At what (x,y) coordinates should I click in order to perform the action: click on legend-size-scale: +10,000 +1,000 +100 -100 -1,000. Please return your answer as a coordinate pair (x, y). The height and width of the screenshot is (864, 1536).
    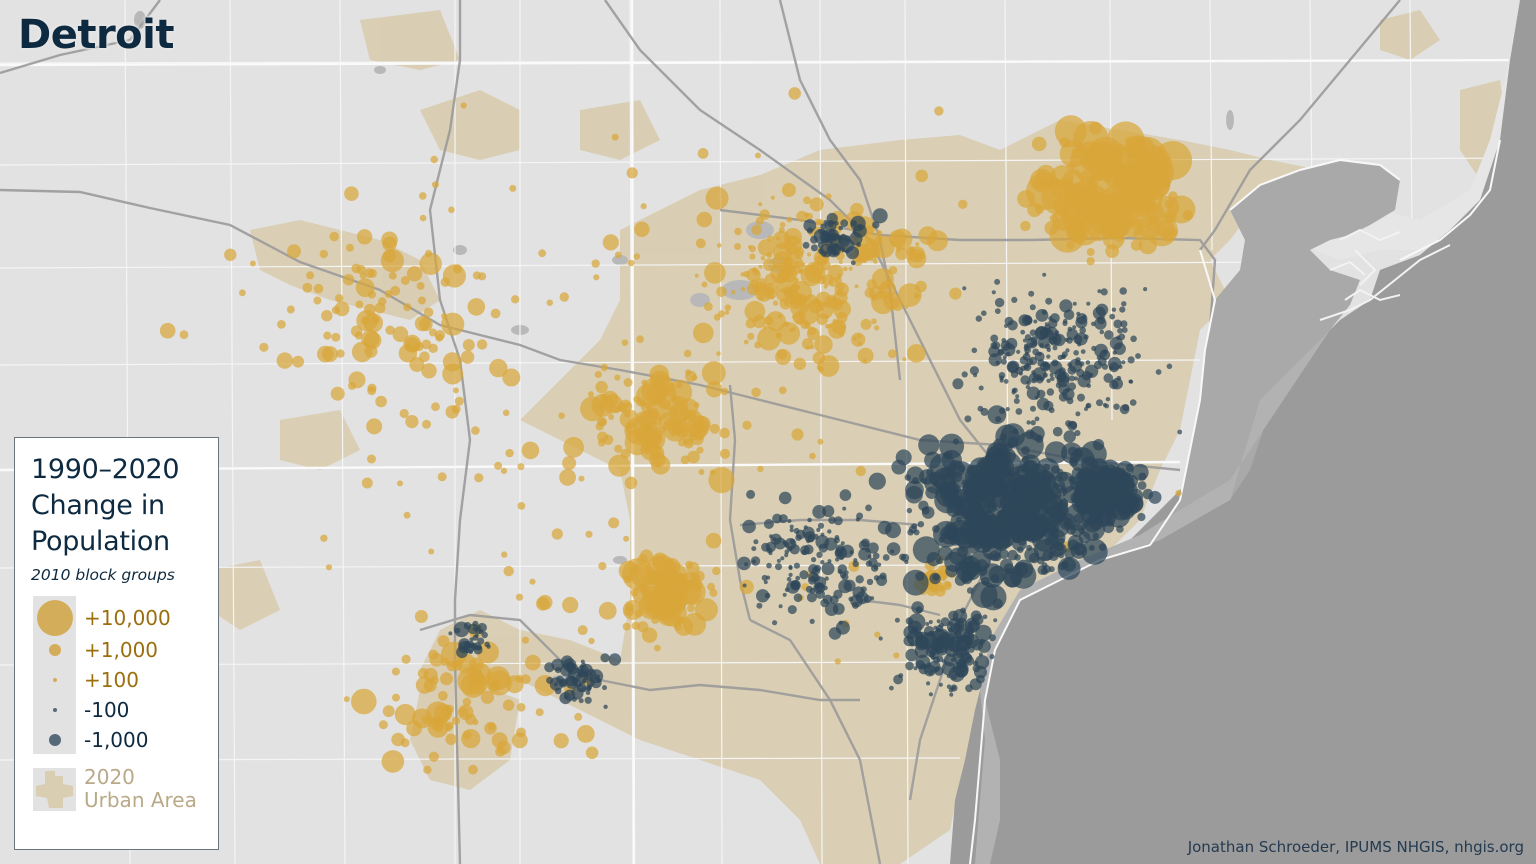
    Looking at the image, I should click on (124, 676).